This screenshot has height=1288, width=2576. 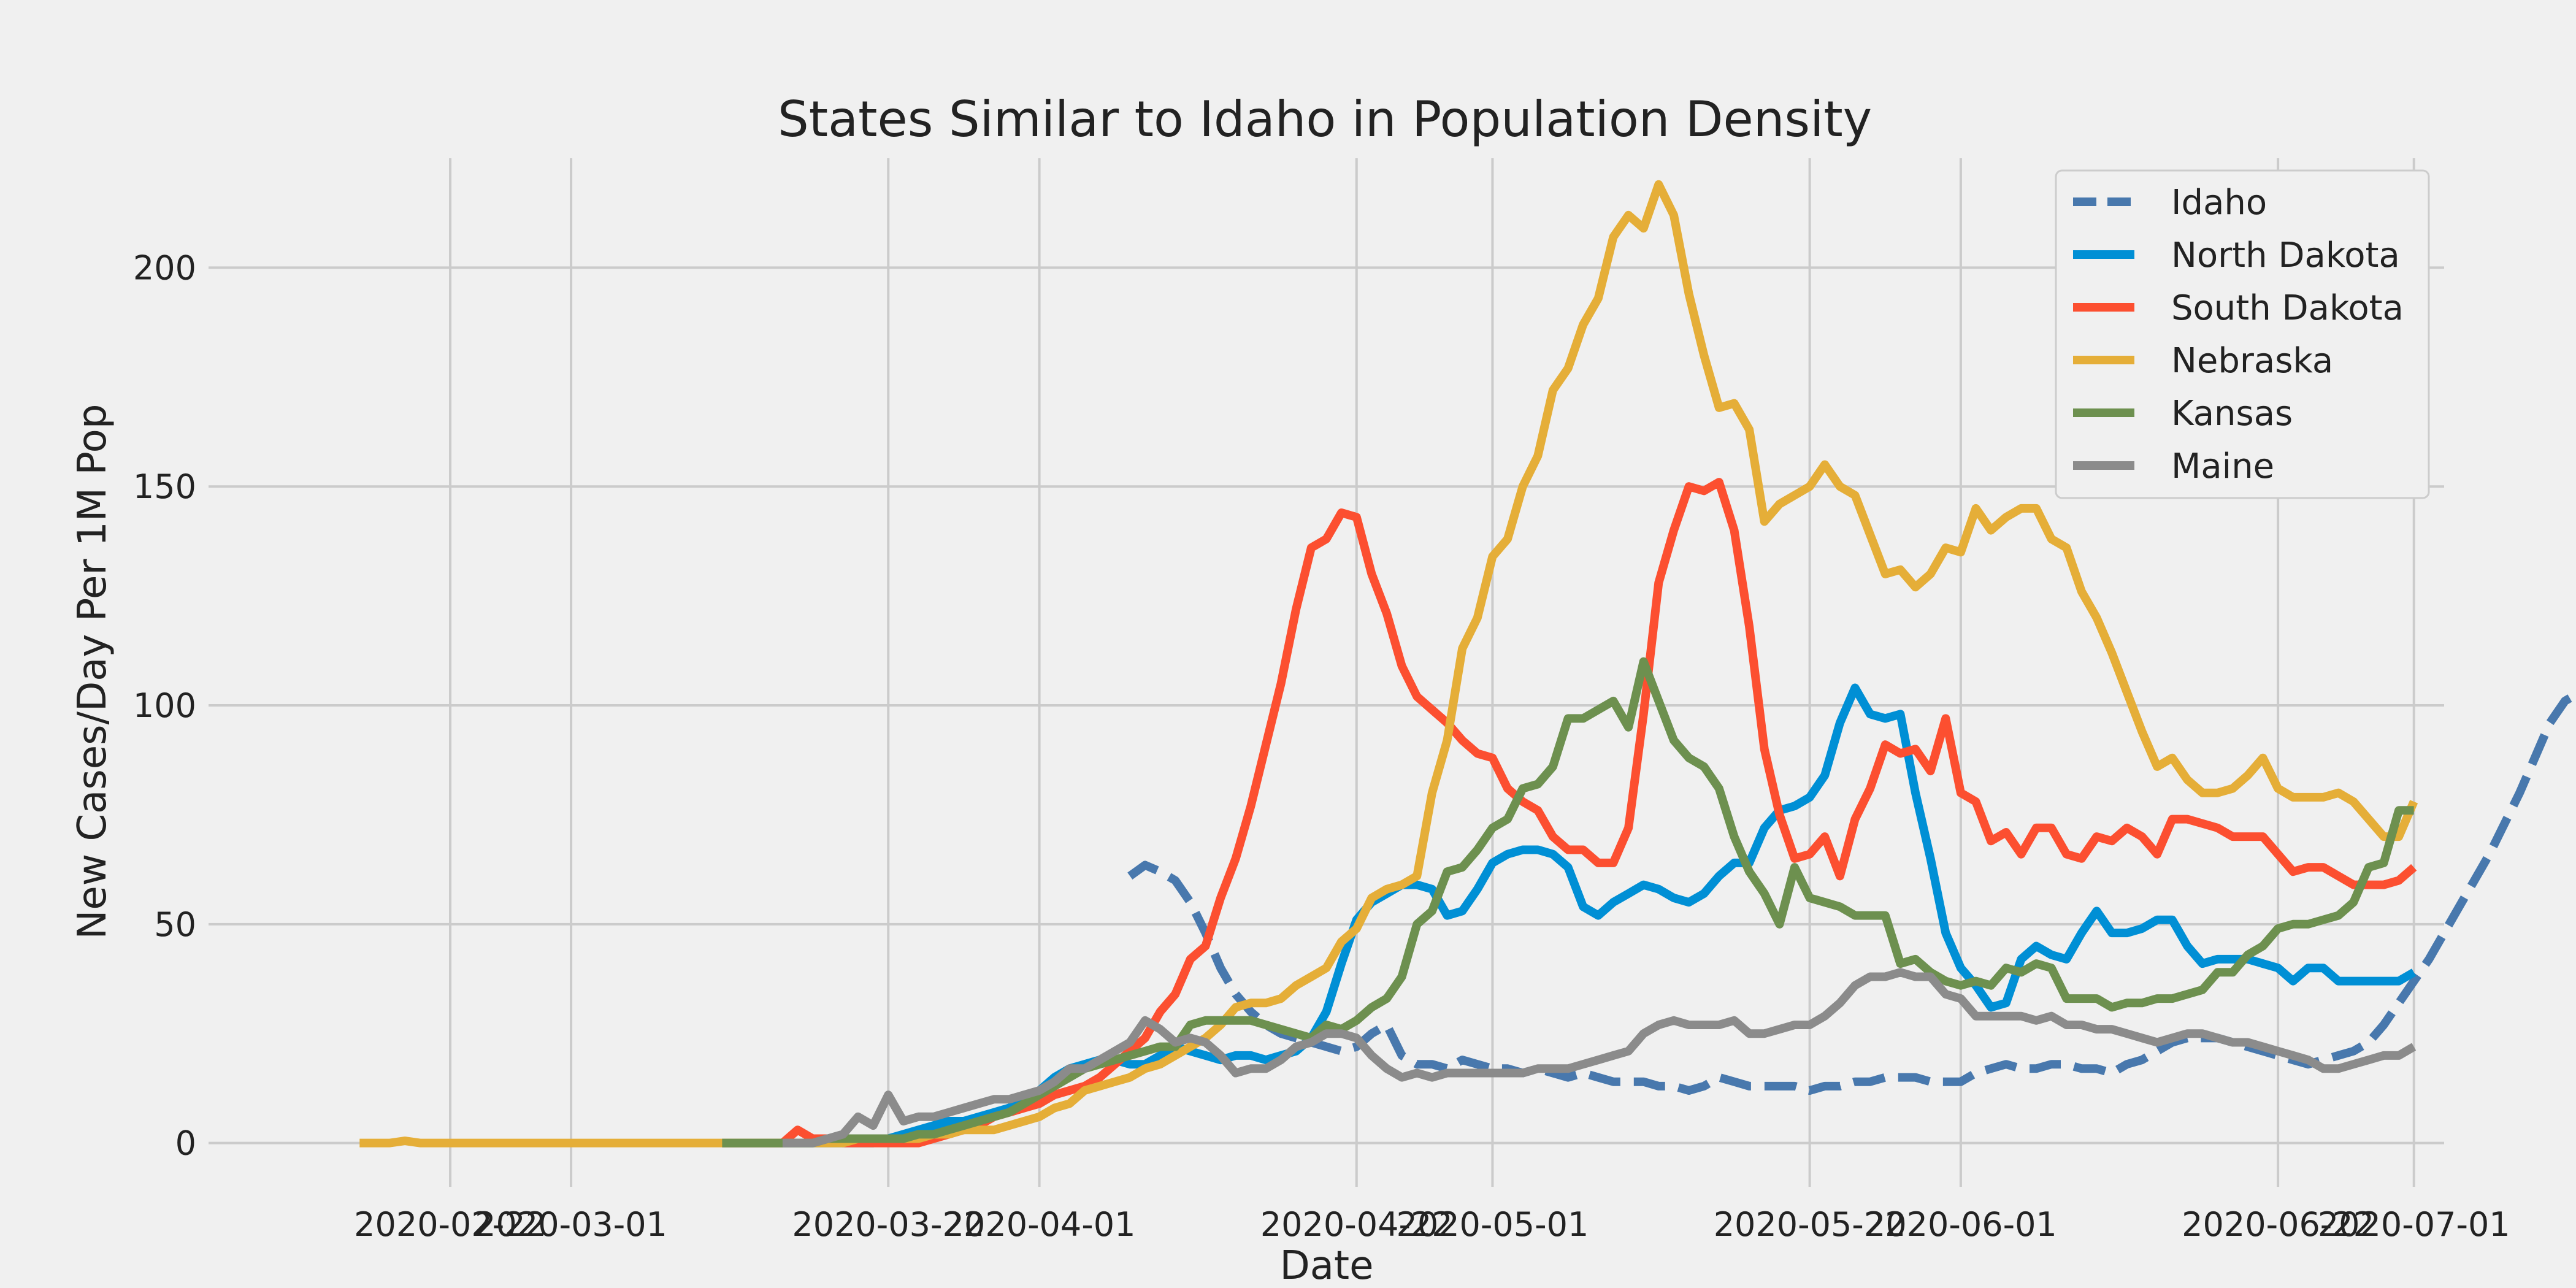 I want to click on legend-label: Nebraska, so click(x=2252, y=361).